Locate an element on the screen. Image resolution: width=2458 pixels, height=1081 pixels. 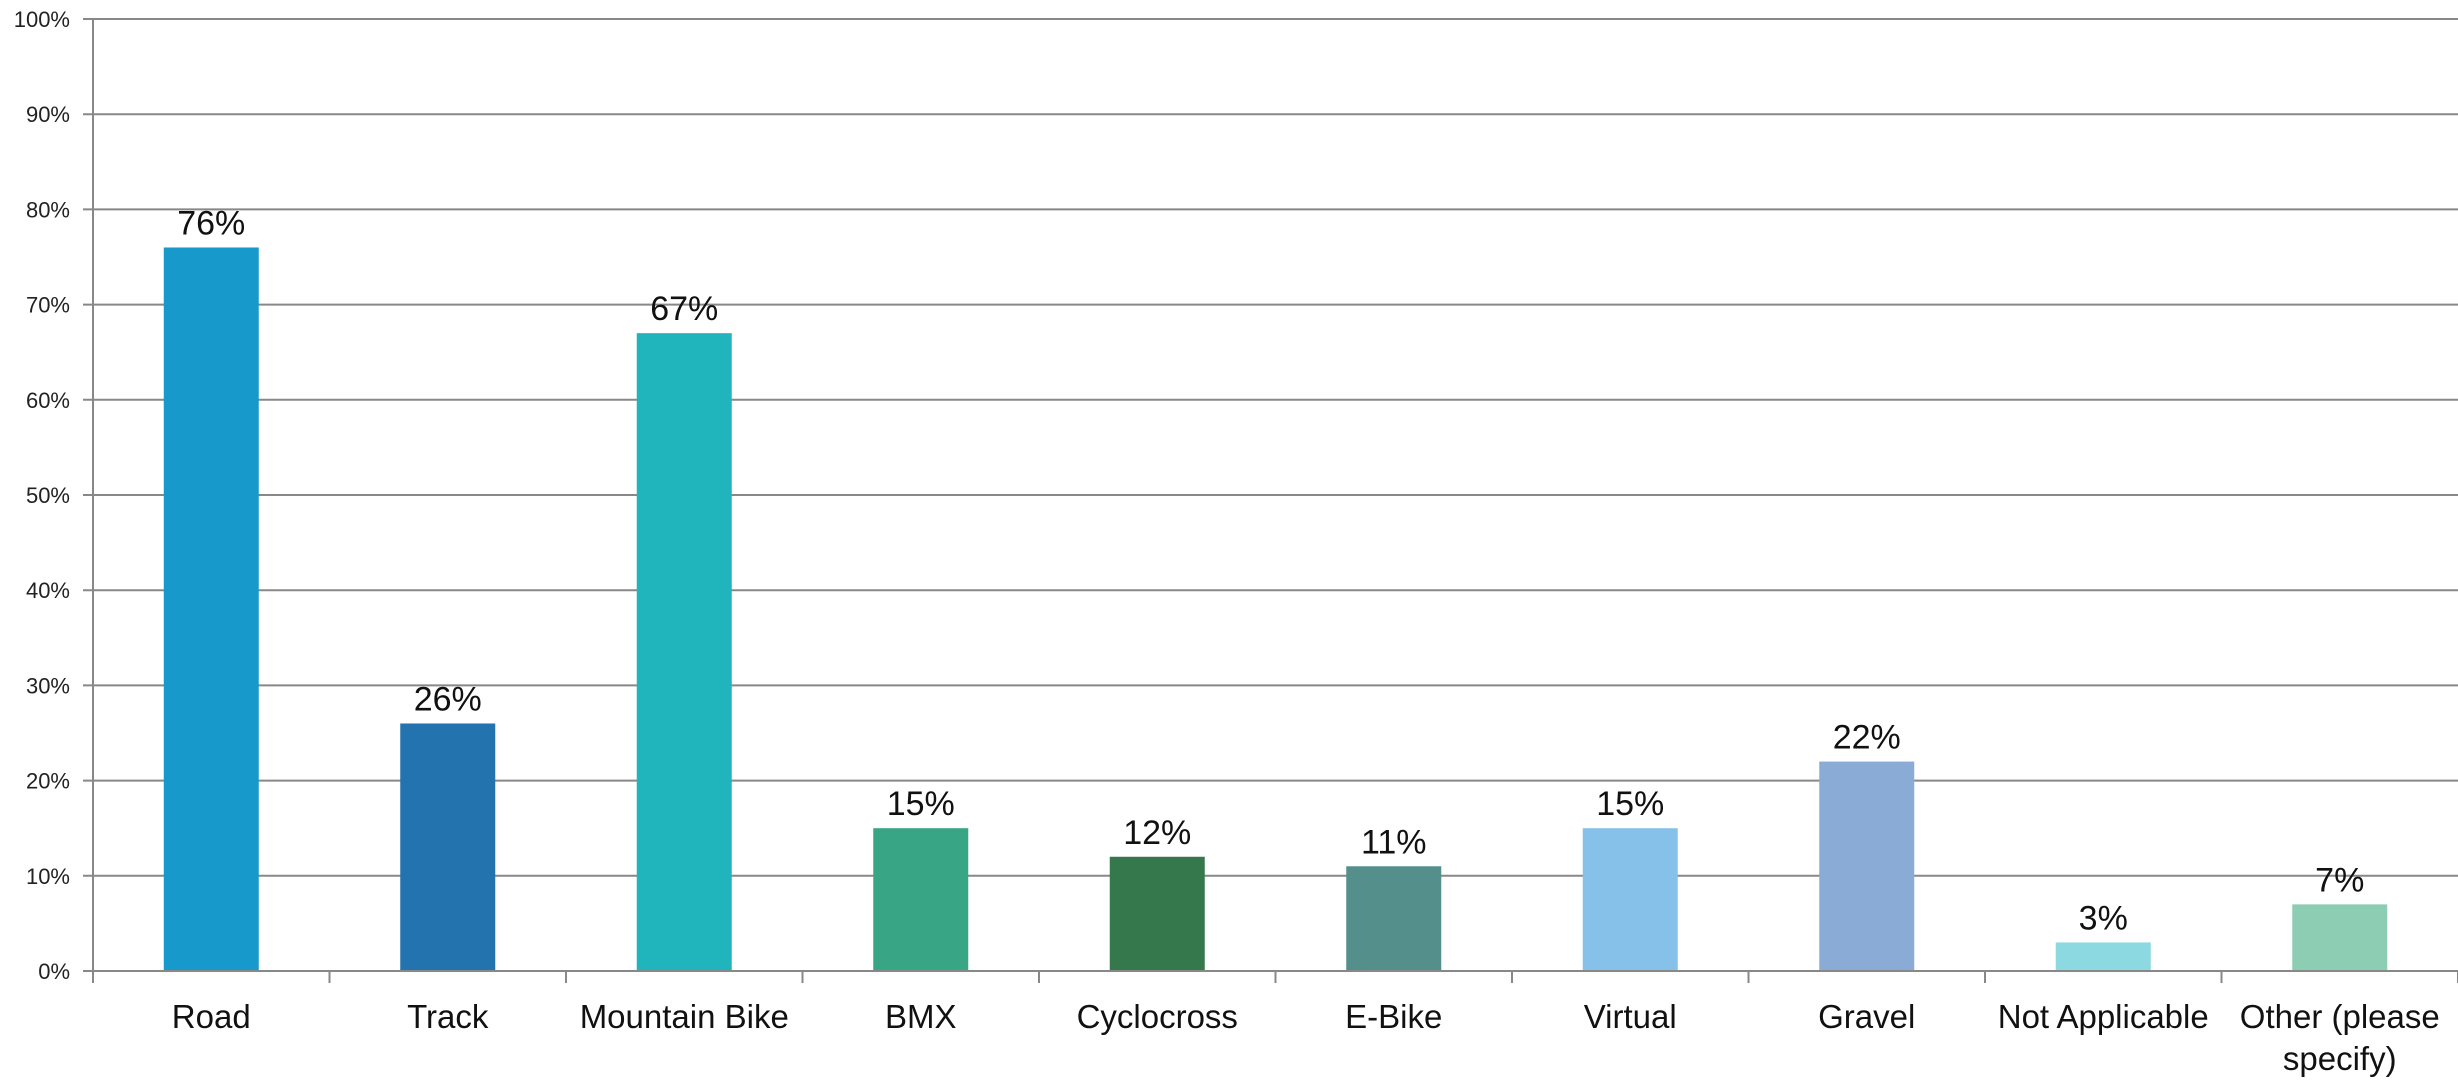
x-axis is located at coordinates (1275, 976).